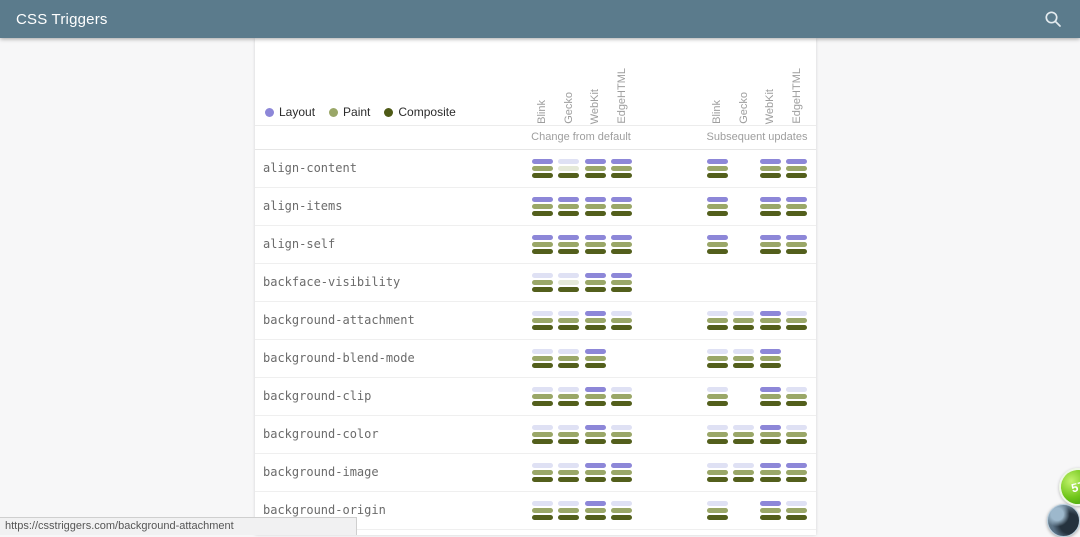  I want to click on avatar, so click(1063, 520).